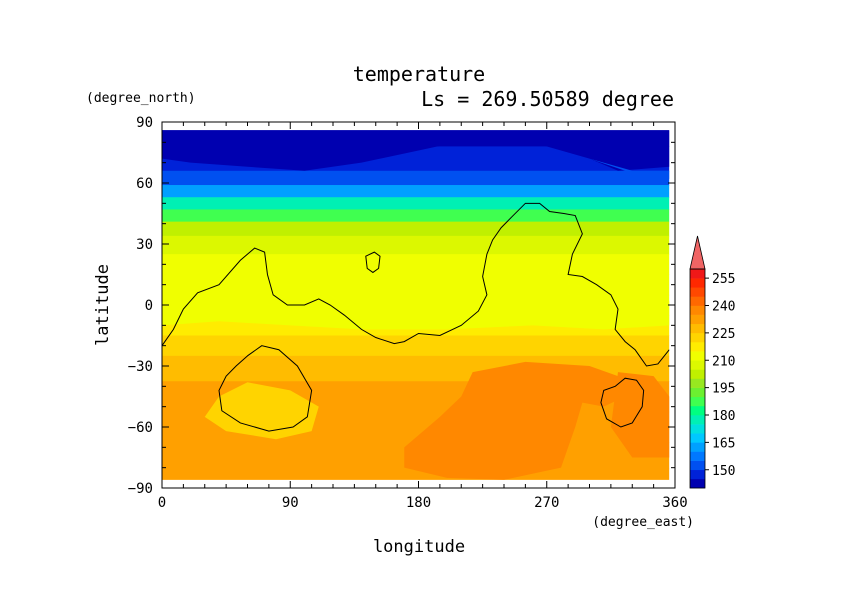 Image resolution: width=842 pixels, height=595 pixels. I want to click on x-tick-label: 270, so click(546, 503).